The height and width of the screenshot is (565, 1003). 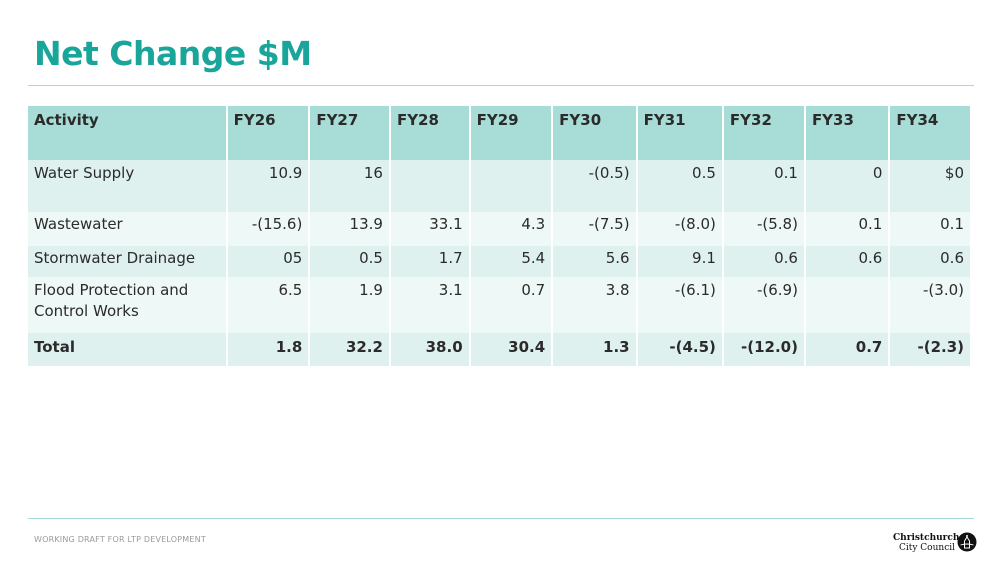 What do you see at coordinates (511, 229) in the screenshot?
I see `cell-value: 4.3` at bounding box center [511, 229].